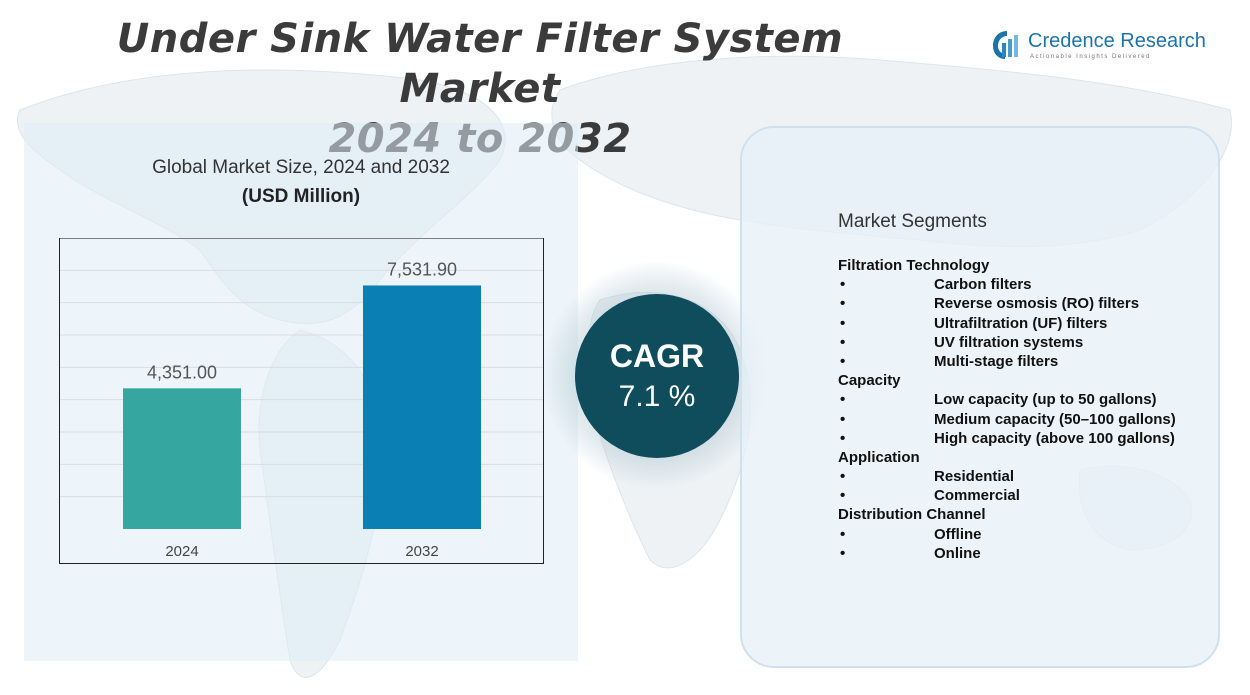 Image resolution: width=1250 pixels, height=695 pixels. I want to click on segment-item: • Offline, so click(1028, 534).